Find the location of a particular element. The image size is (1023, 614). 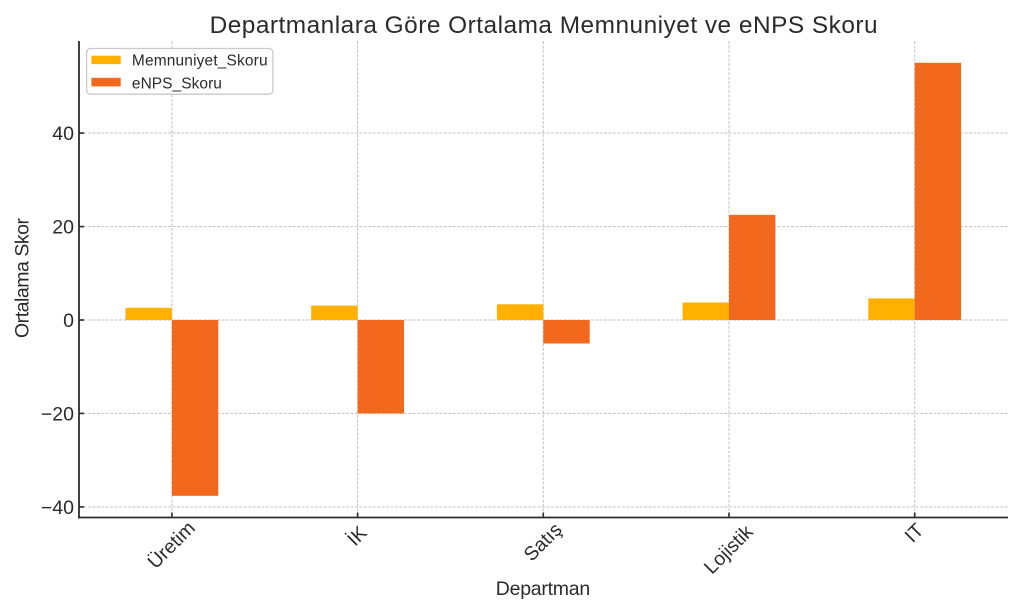

svg-text: Memnuniyet_Skoru is located at coordinates (200, 61).